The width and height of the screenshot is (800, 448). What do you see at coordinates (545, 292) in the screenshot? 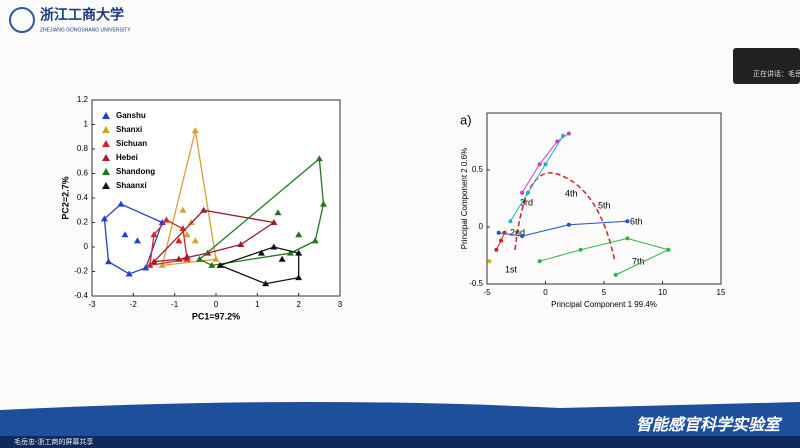
I see `x-tick-label: 0` at bounding box center [545, 292].